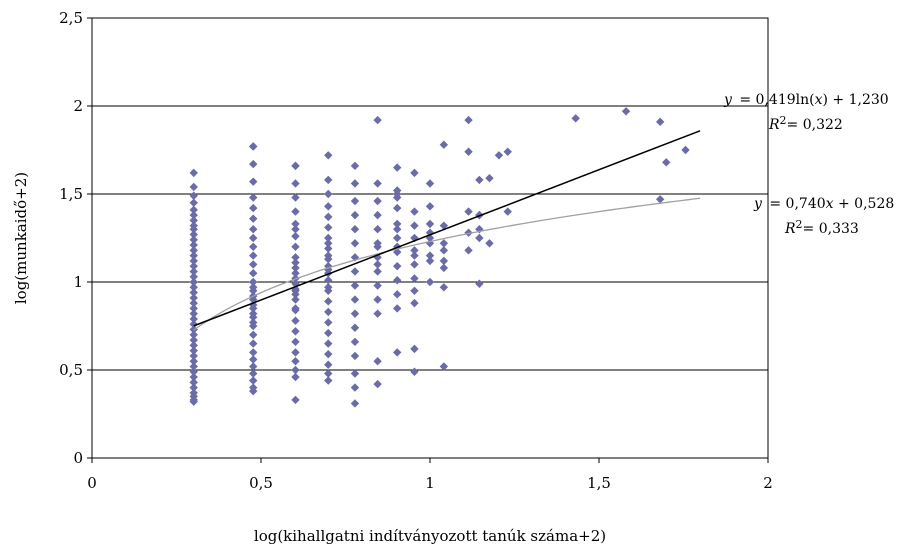  I want to click on y-tick-label: 1,5, so click(71, 194).